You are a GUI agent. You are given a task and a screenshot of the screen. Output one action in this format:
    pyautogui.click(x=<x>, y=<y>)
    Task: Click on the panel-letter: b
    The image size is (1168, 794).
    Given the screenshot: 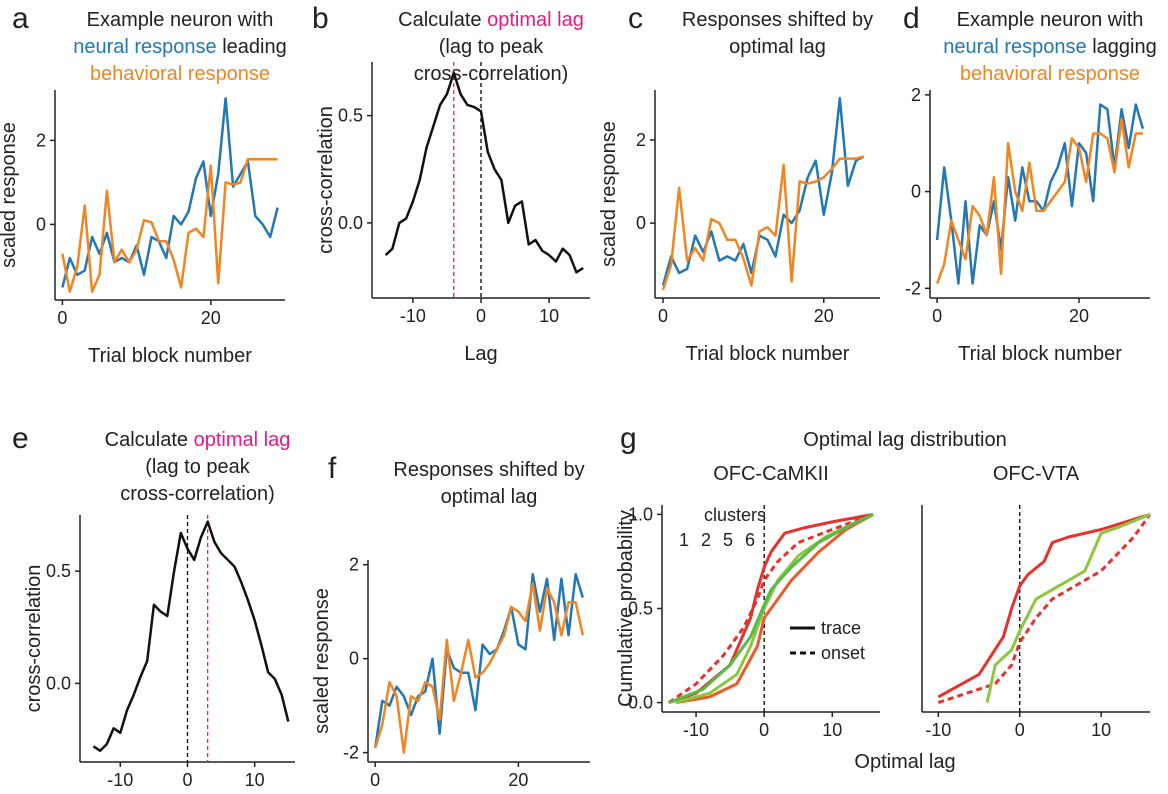 What is the action you would take?
    pyautogui.click(x=320, y=18)
    